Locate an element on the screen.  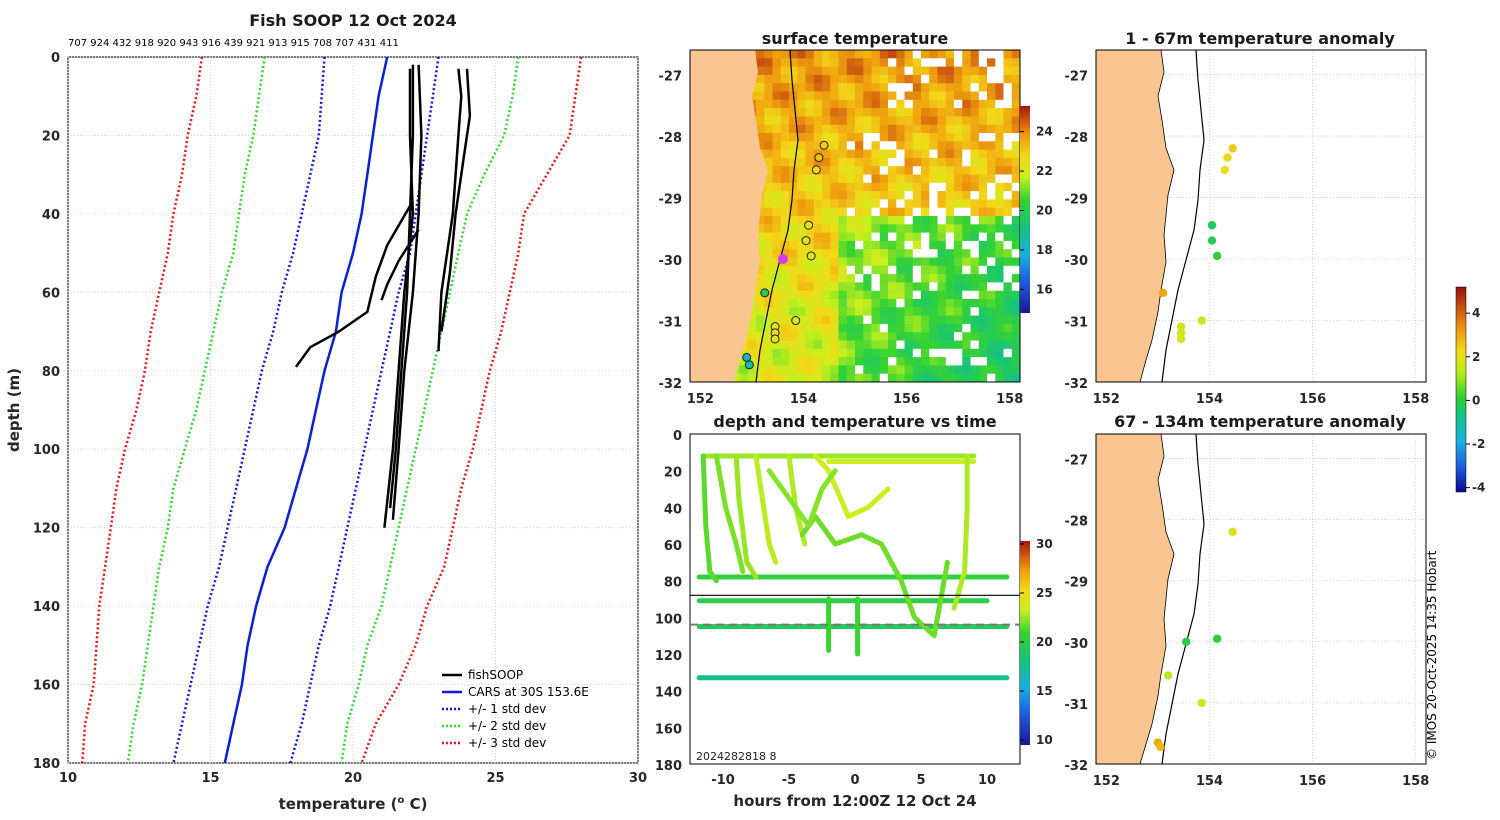
map-xtick: 158 is located at coordinates (1009, 399).